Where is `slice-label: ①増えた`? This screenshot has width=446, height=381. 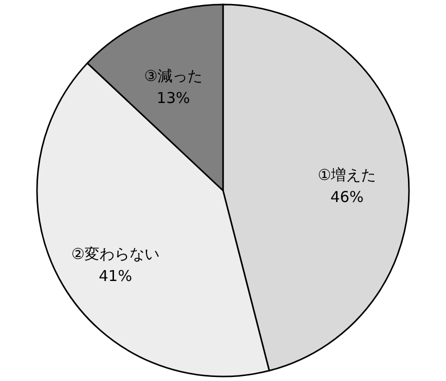
slice-label: ①増えた is located at coordinates (347, 175).